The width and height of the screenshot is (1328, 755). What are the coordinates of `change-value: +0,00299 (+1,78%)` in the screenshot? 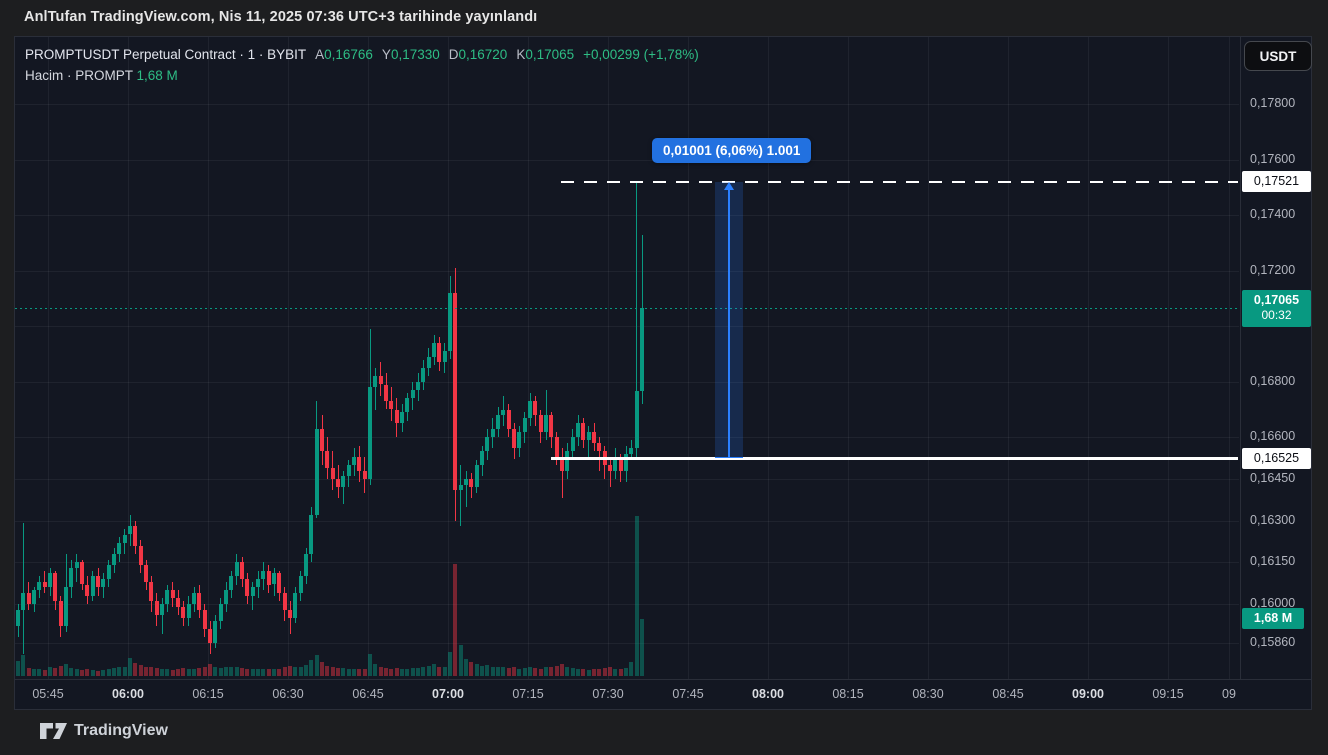 It's located at (641, 54).